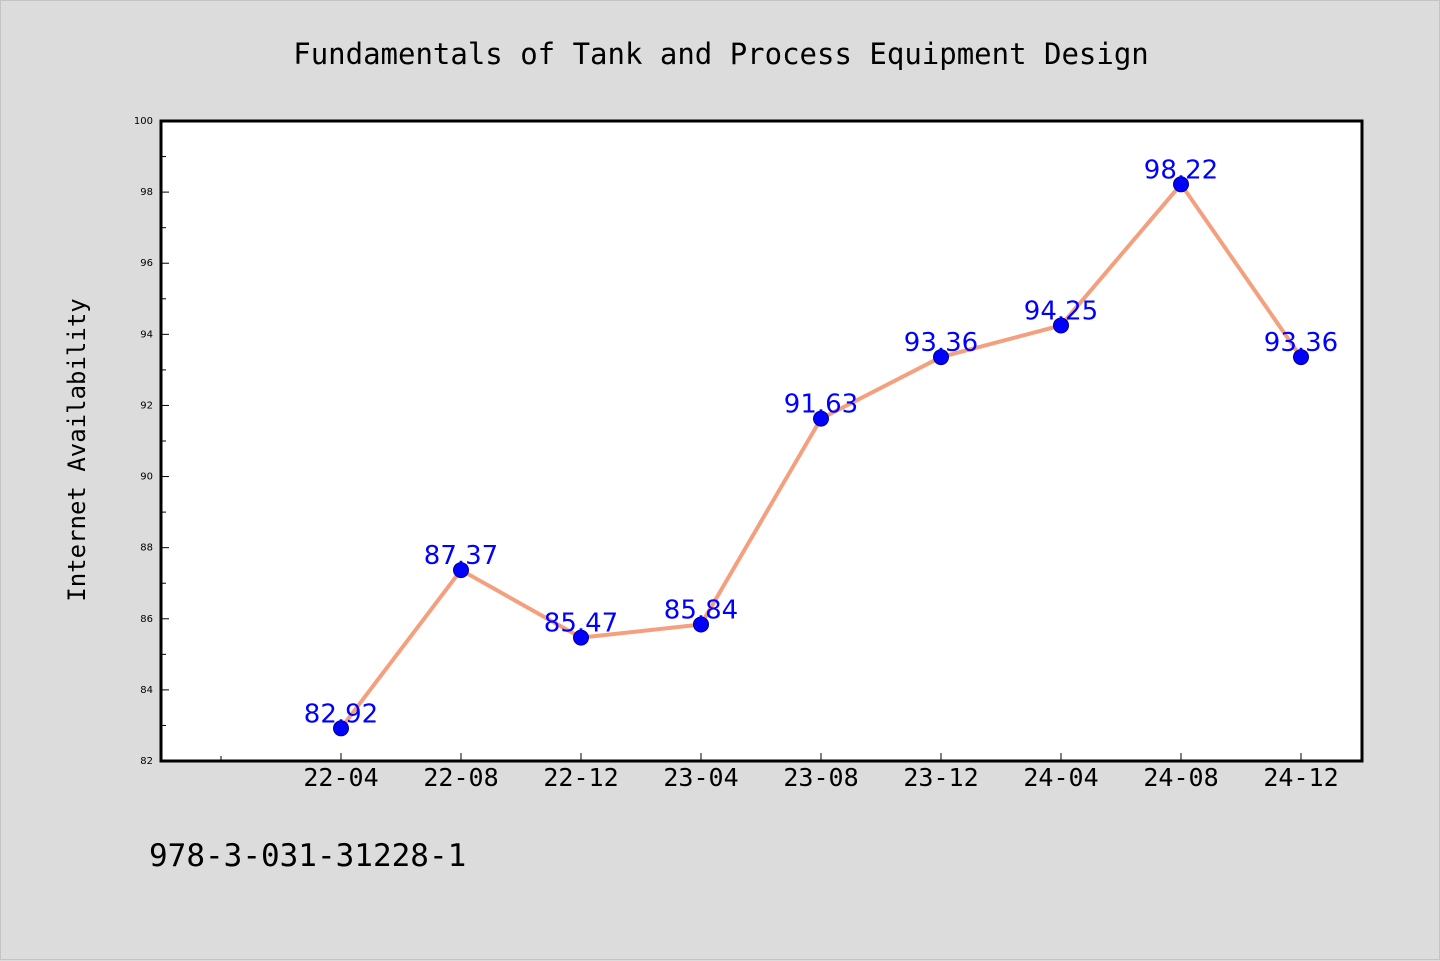 Image resolution: width=1440 pixels, height=961 pixels. What do you see at coordinates (1060, 777) in the screenshot?
I see `x-tick-label: 24-04` at bounding box center [1060, 777].